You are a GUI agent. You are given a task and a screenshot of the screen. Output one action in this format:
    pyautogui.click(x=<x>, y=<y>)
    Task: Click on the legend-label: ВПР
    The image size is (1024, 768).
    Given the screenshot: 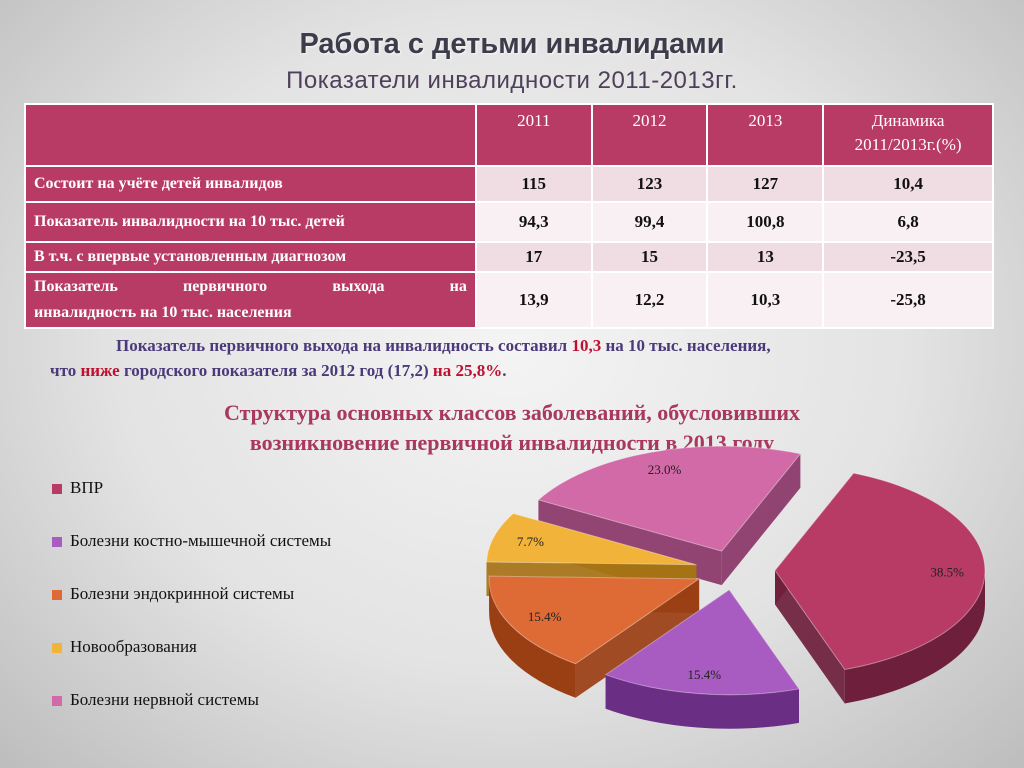 What is the action you would take?
    pyautogui.click(x=87, y=487)
    